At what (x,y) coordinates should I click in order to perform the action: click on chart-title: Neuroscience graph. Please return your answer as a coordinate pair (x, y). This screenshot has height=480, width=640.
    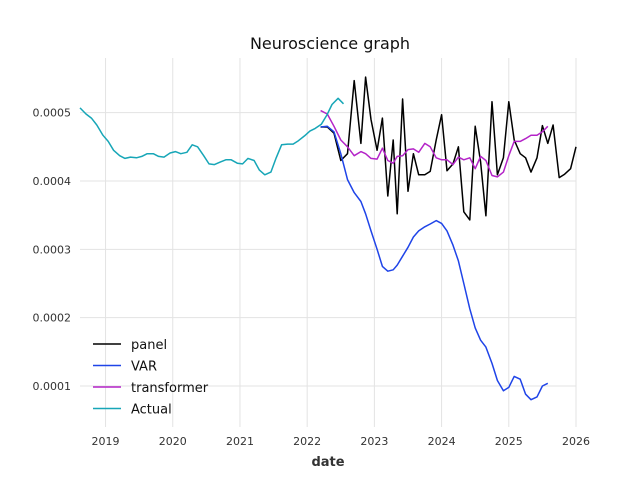
    Looking at the image, I should click on (330, 43).